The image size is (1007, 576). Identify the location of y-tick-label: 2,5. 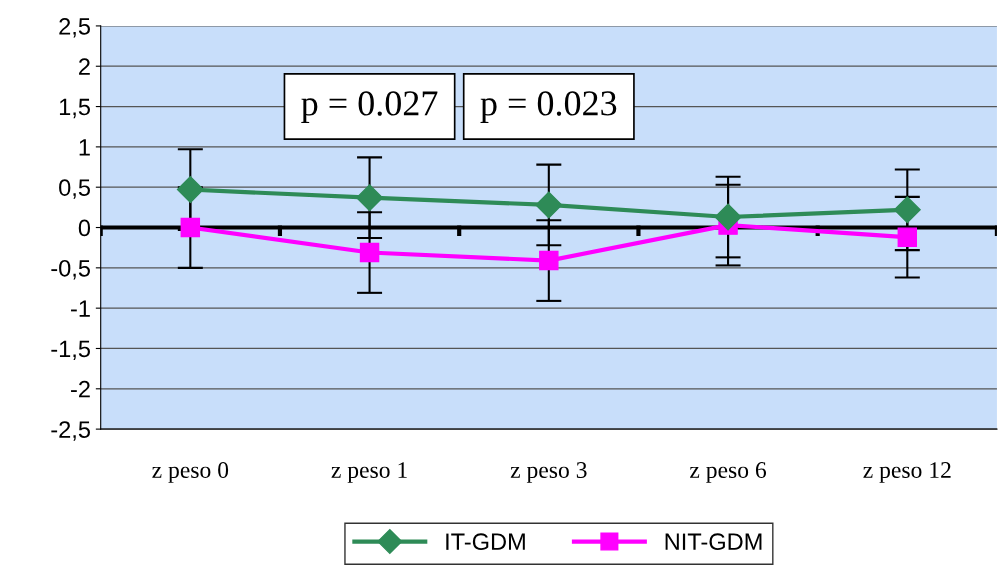
(74, 27).